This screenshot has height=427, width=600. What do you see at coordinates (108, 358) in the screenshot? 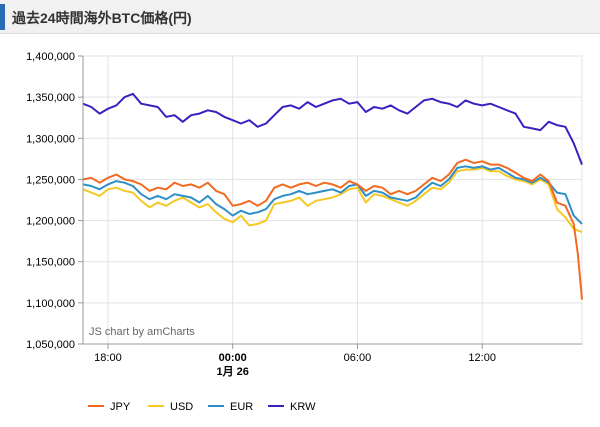
I see `x-tick-label: 18:00` at bounding box center [108, 358].